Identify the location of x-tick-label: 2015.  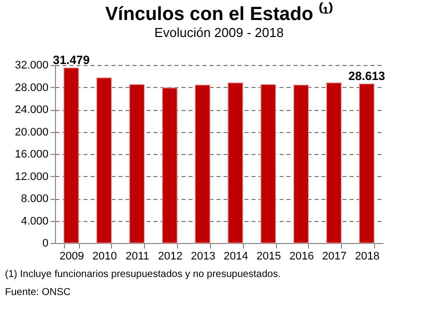
(268, 256).